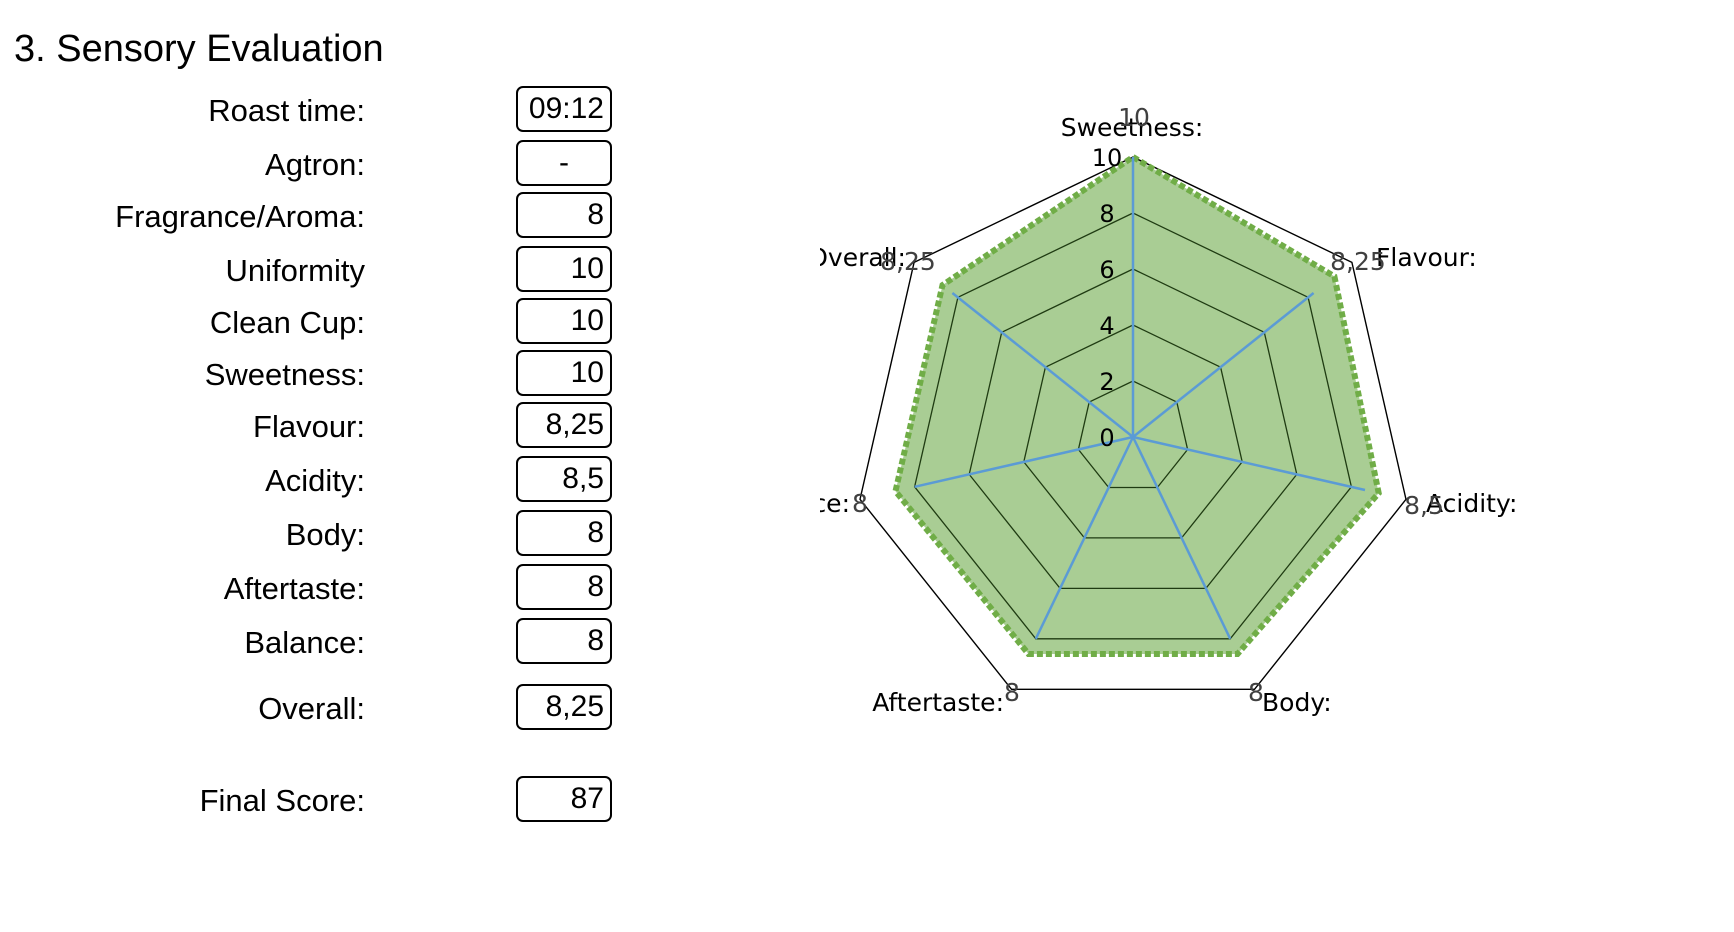  Describe the element at coordinates (1106, 270) in the screenshot. I see `tick-label: 6` at that location.